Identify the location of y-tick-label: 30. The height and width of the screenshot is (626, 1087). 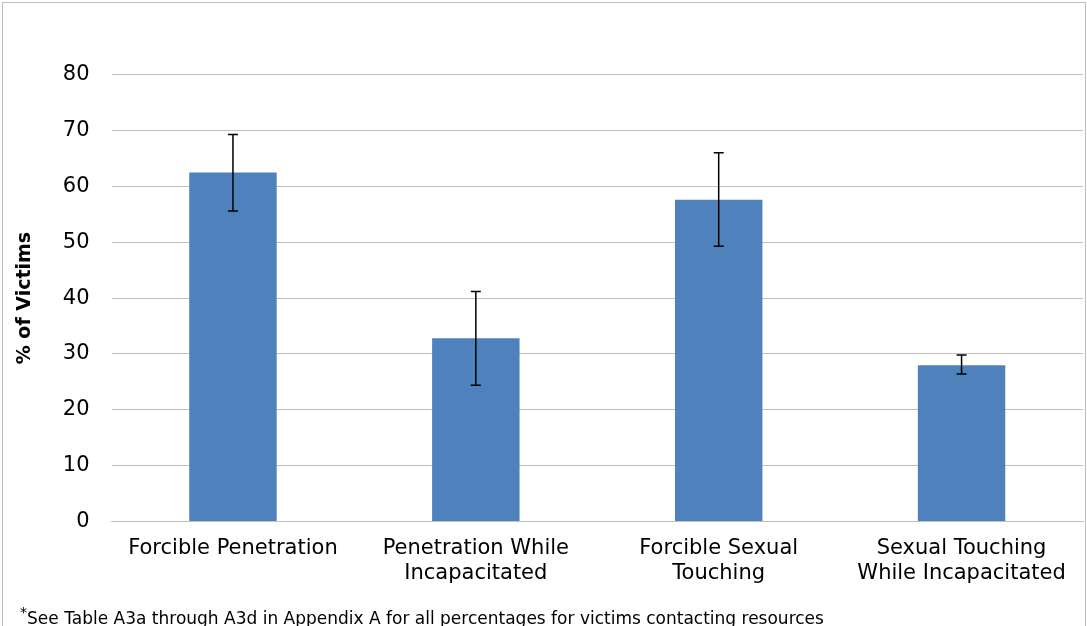
(76, 352).